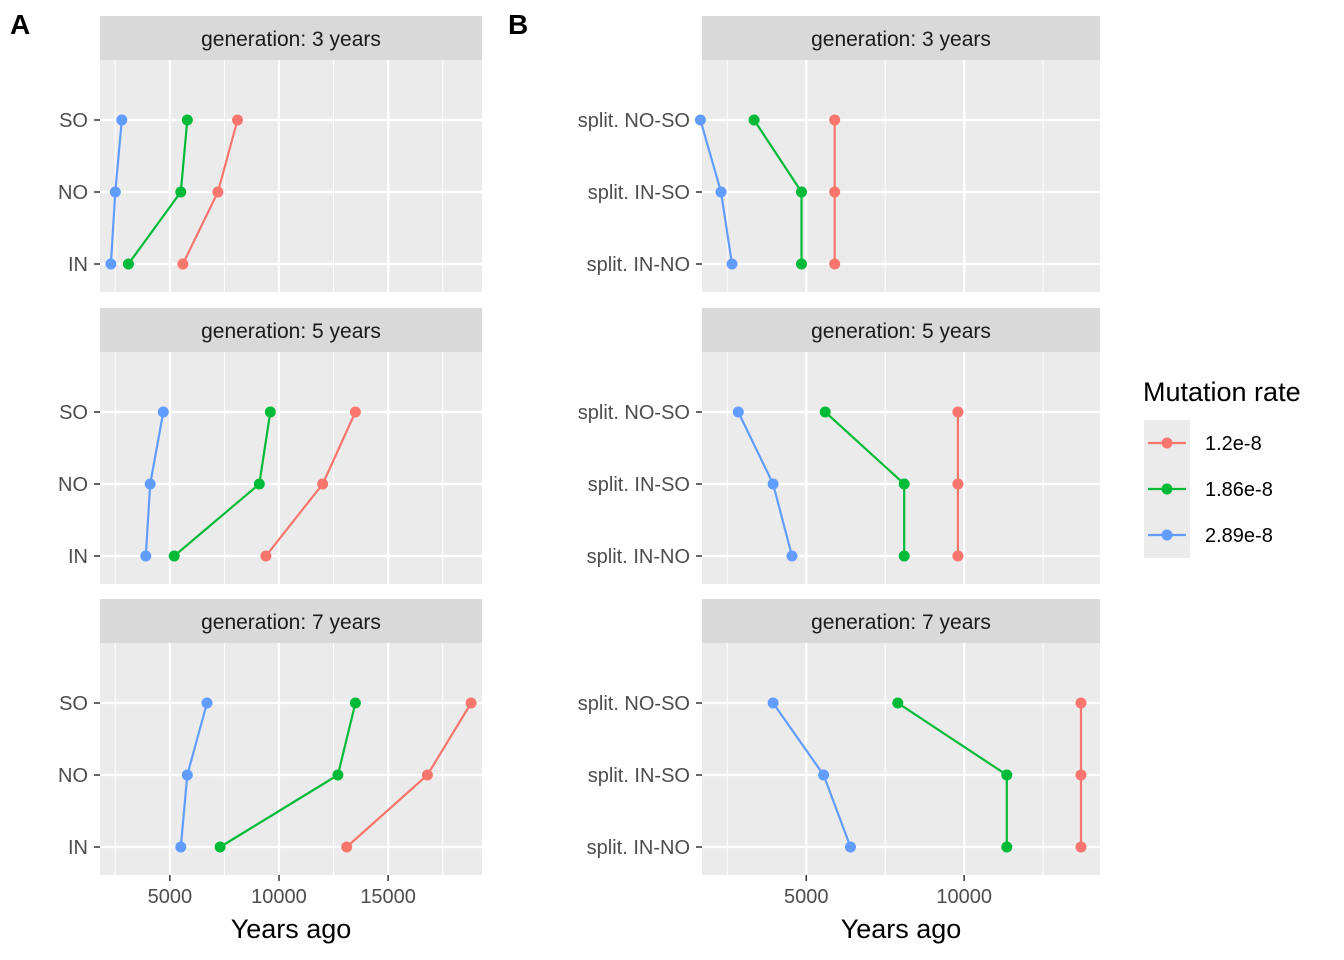 This screenshot has height=960, width=1344. Describe the element at coordinates (1239, 490) in the screenshot. I see `legend-label: 1.86e-8` at that location.